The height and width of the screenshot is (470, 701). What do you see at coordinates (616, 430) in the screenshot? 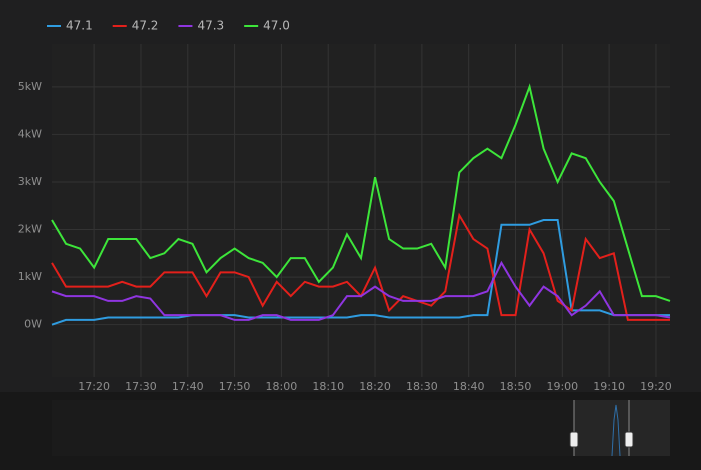
I see `navigator-preview` at bounding box center [616, 430].